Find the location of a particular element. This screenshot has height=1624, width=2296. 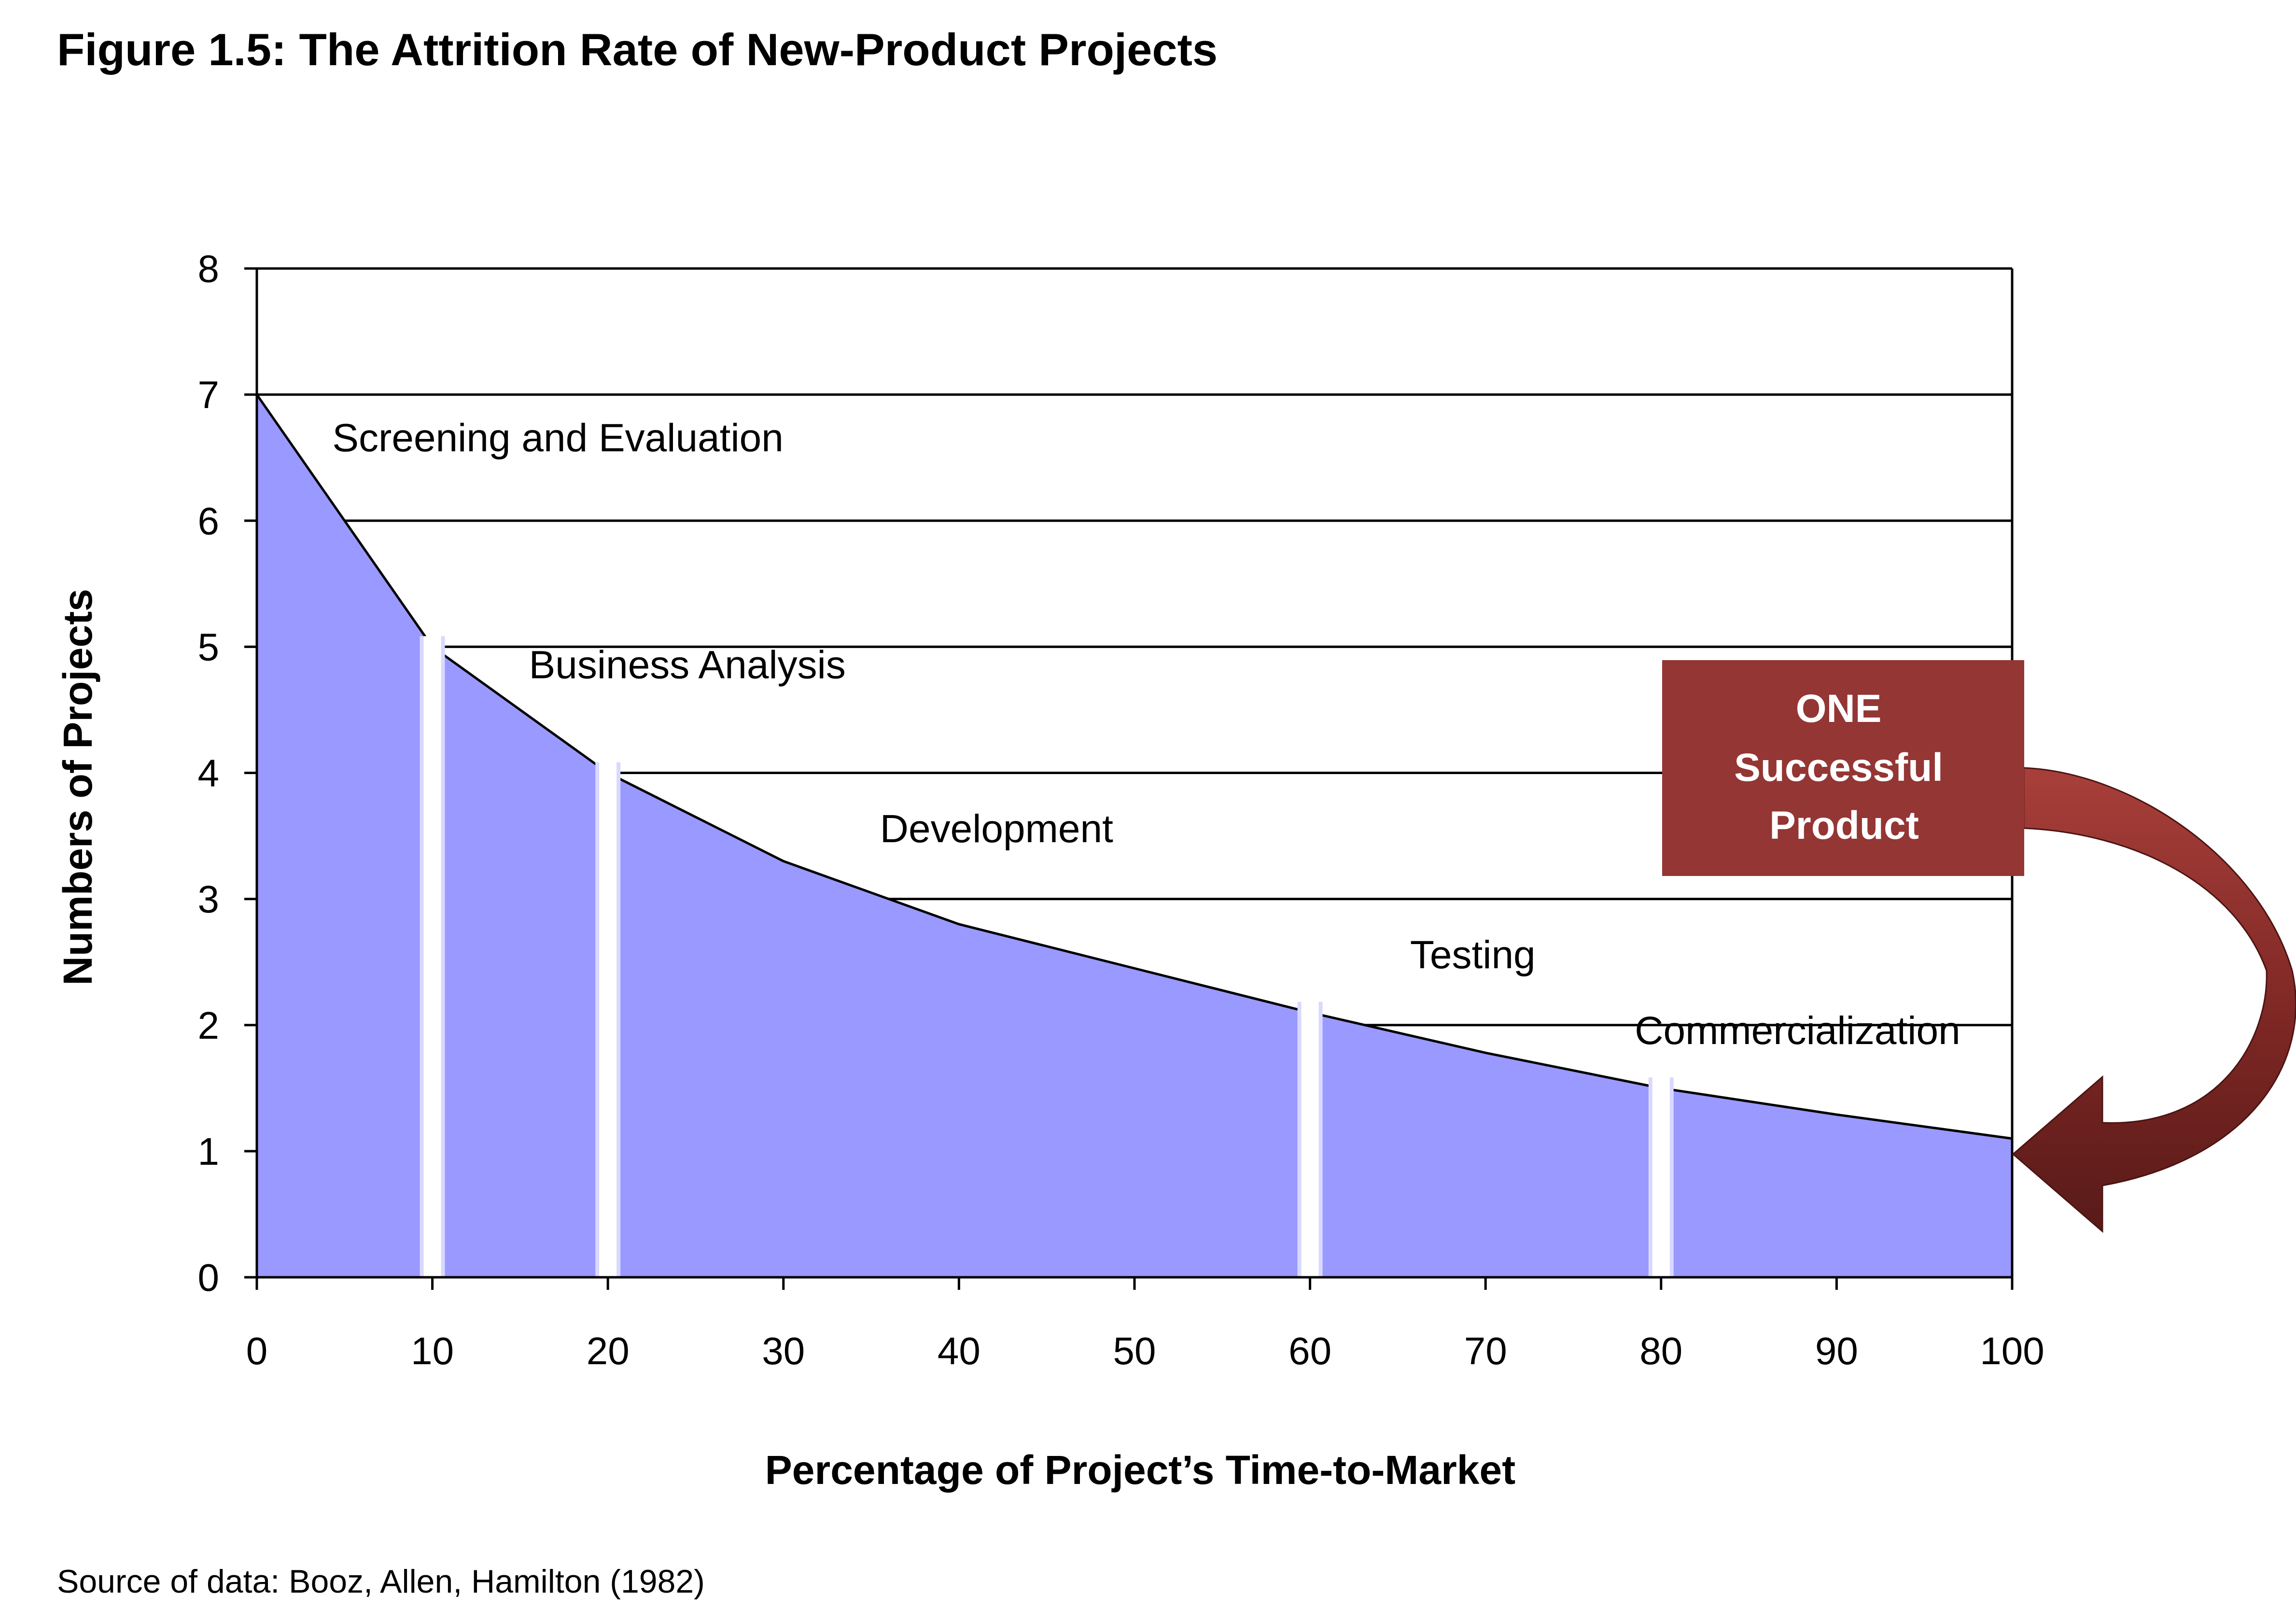

x-tick-label-60: 60 is located at coordinates (1310, 1351).